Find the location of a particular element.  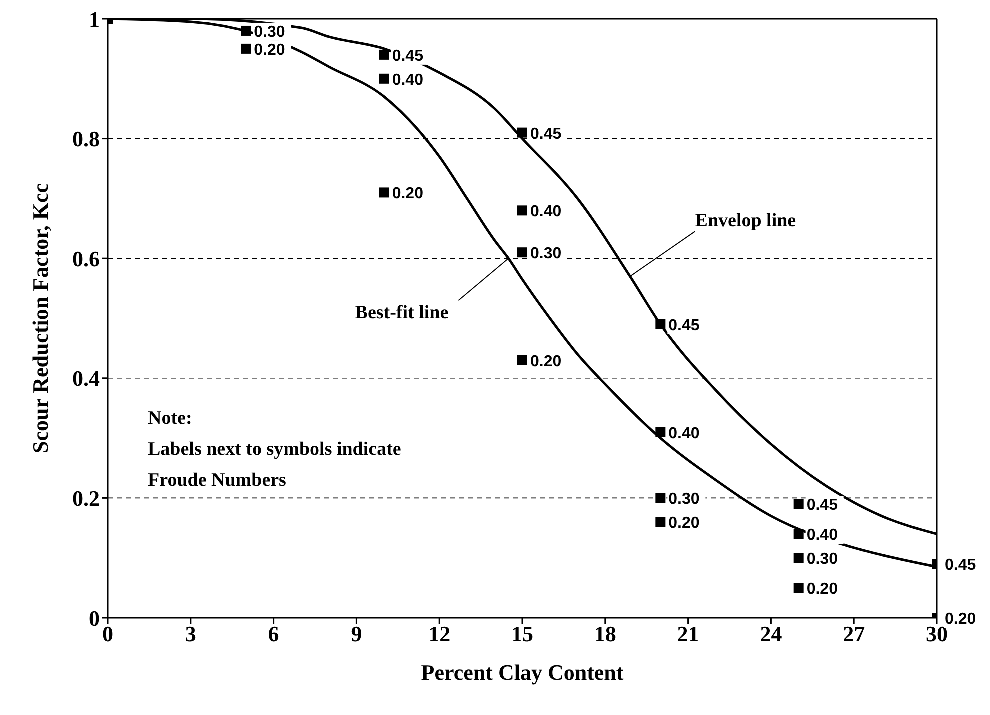

x-tick-label: 3 is located at coordinates (190, 634).